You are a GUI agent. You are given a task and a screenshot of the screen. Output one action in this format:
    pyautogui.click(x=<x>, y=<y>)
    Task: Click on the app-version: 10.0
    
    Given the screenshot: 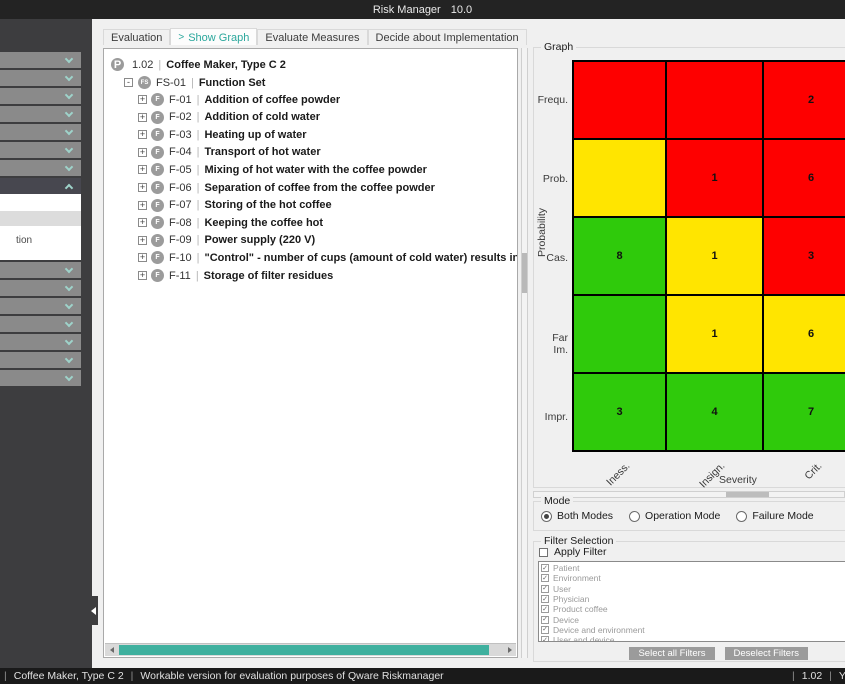 What is the action you would take?
    pyautogui.click(x=461, y=9)
    